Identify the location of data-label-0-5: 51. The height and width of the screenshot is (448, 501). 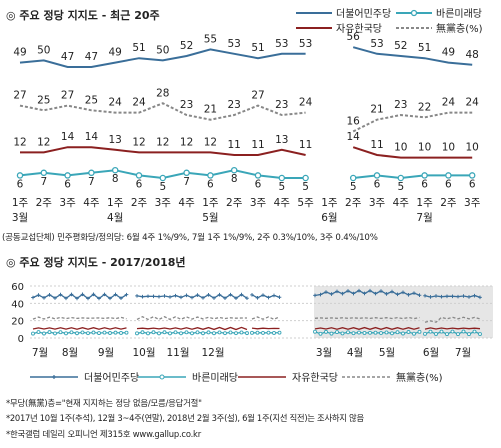
(138, 48).